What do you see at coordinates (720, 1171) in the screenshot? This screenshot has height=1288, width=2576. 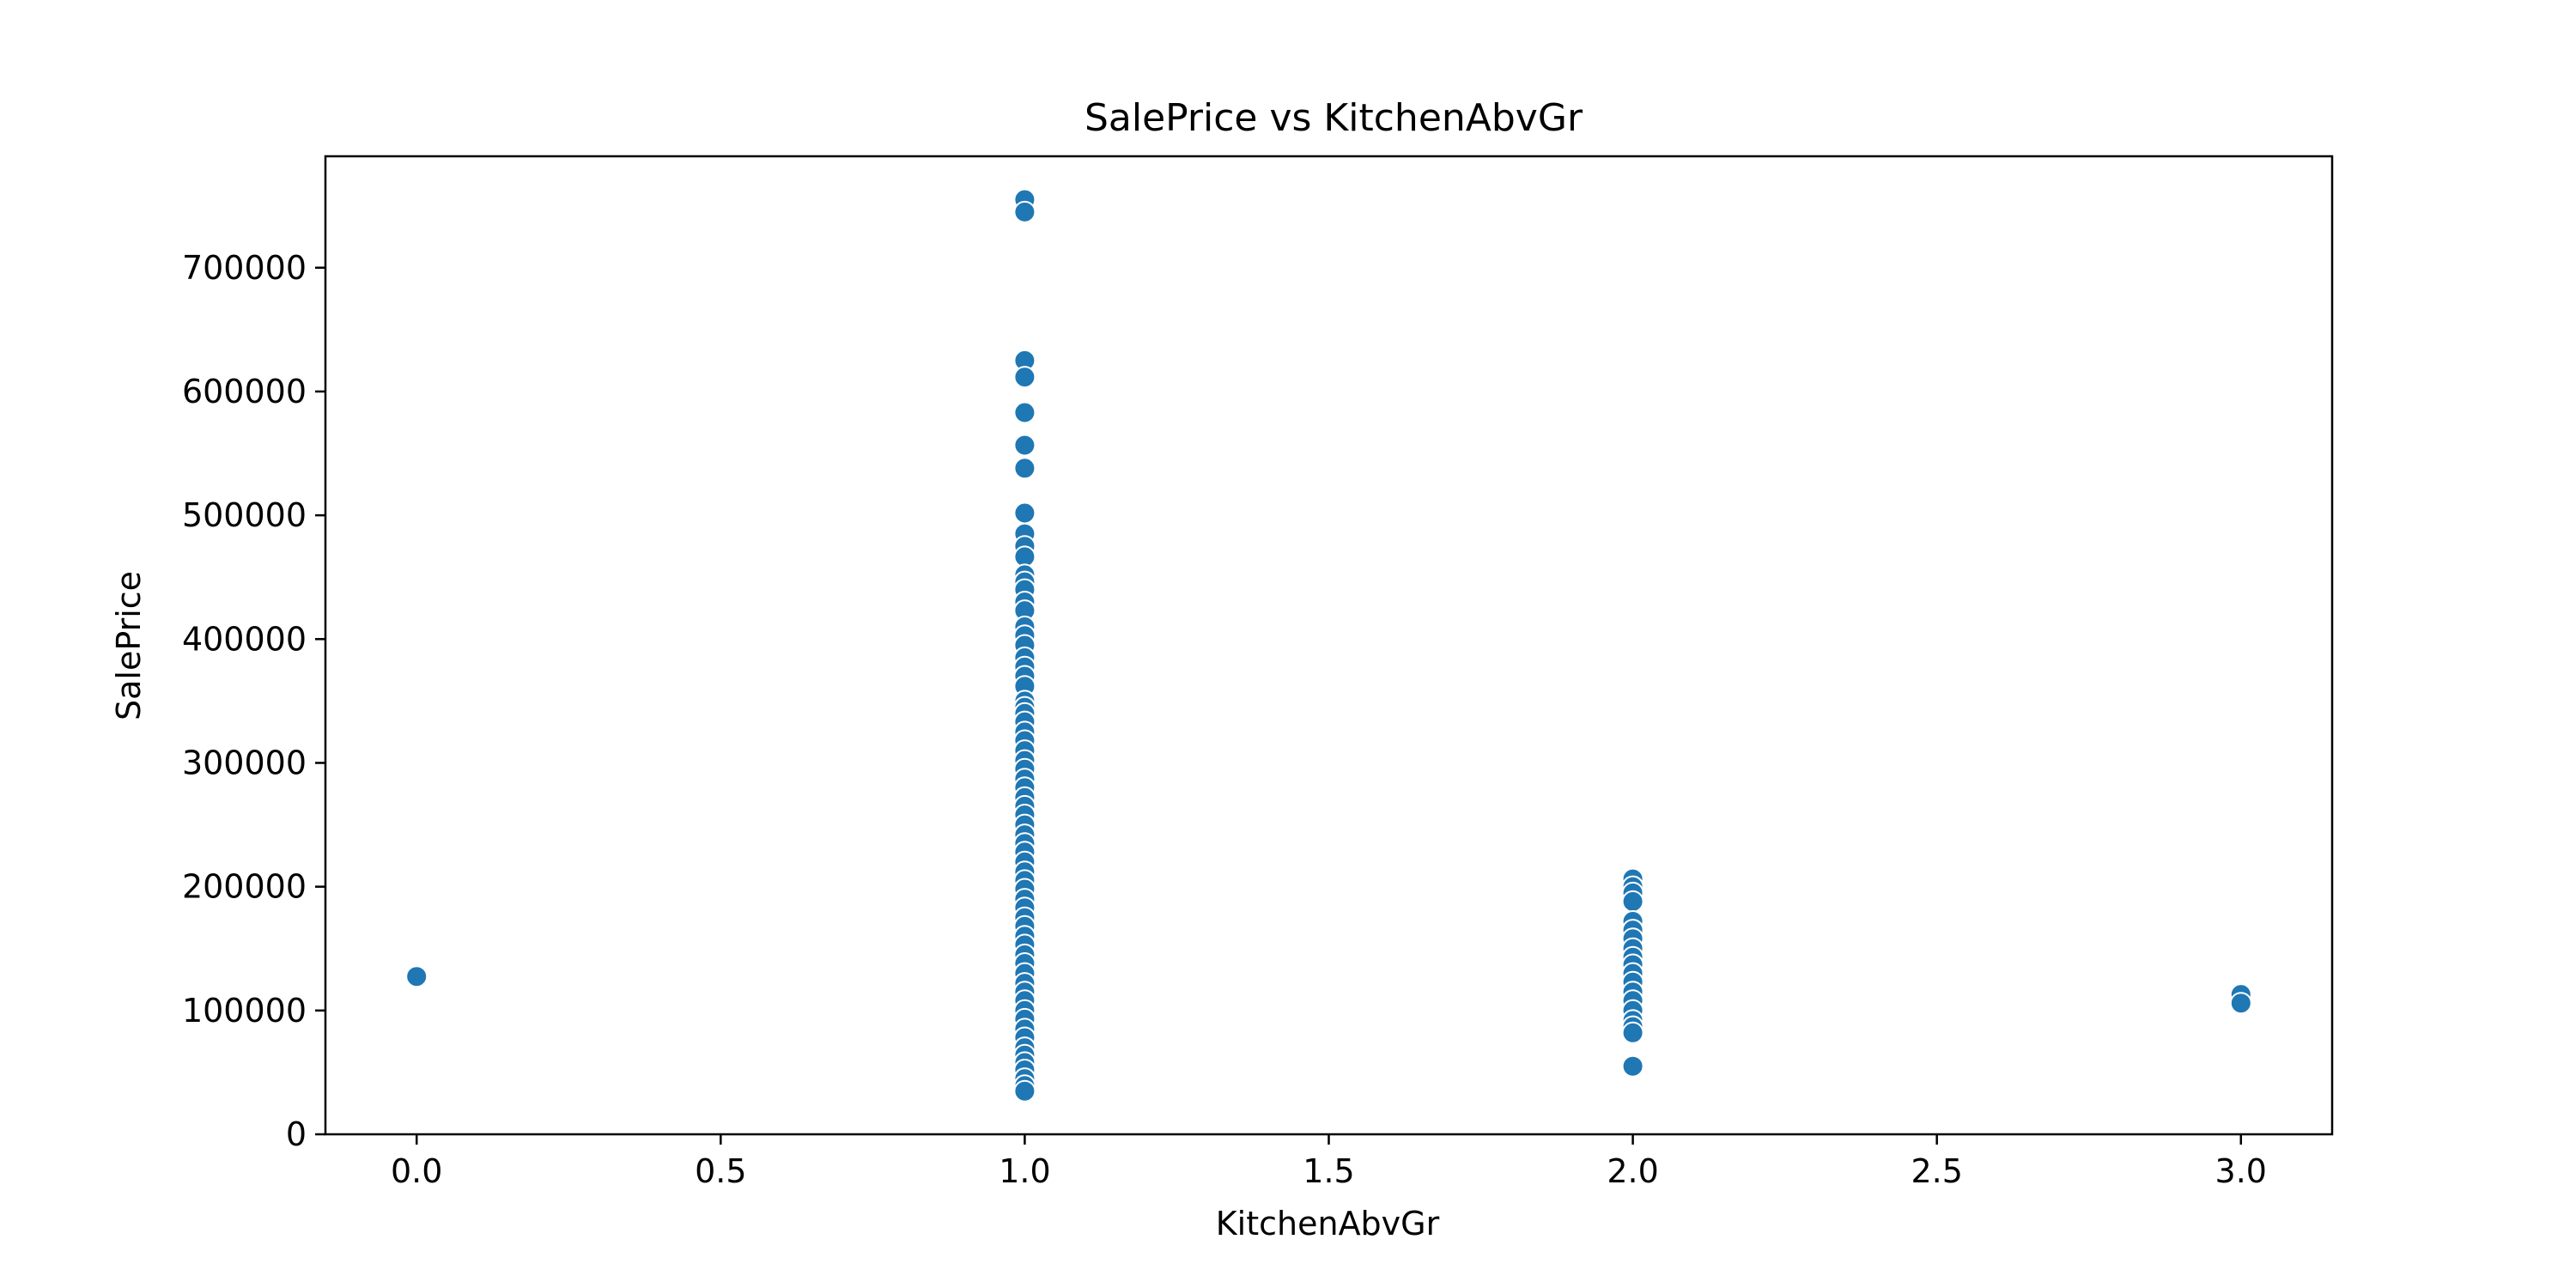 I see `x-tick-label-1: 0.5` at bounding box center [720, 1171].